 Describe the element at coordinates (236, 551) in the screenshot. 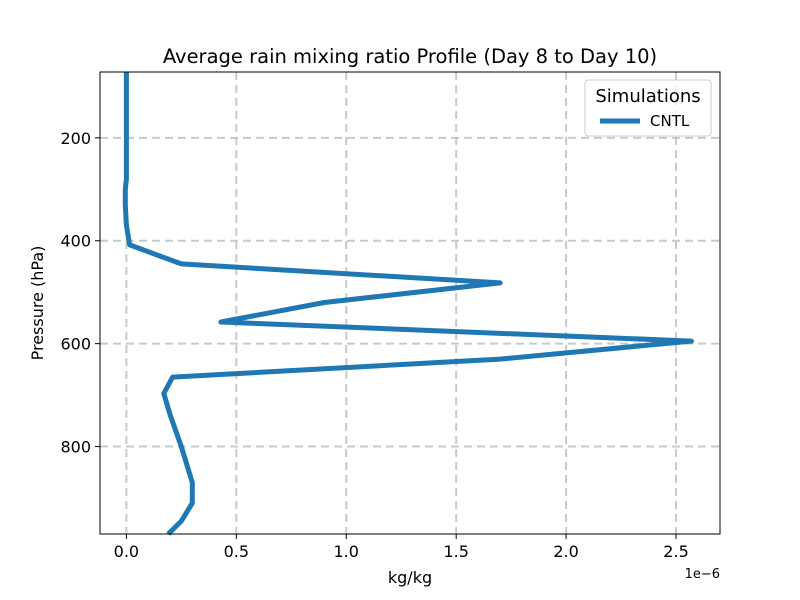

I see `x-tick-label: 0.5` at that location.